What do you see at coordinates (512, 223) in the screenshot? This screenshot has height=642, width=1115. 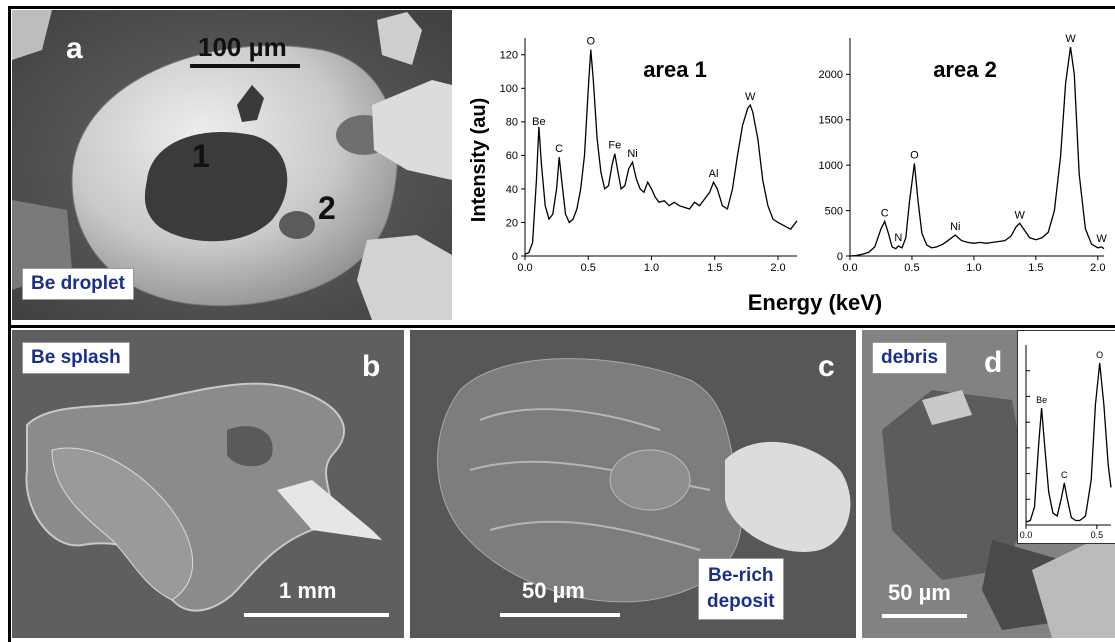 I see `y-tick-label-0-1: 20` at bounding box center [512, 223].